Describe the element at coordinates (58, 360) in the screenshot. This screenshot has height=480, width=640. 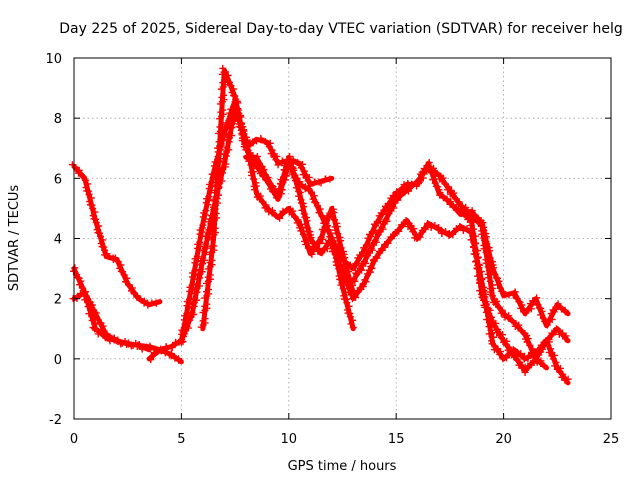
I see `y-tick-label: 0` at that location.